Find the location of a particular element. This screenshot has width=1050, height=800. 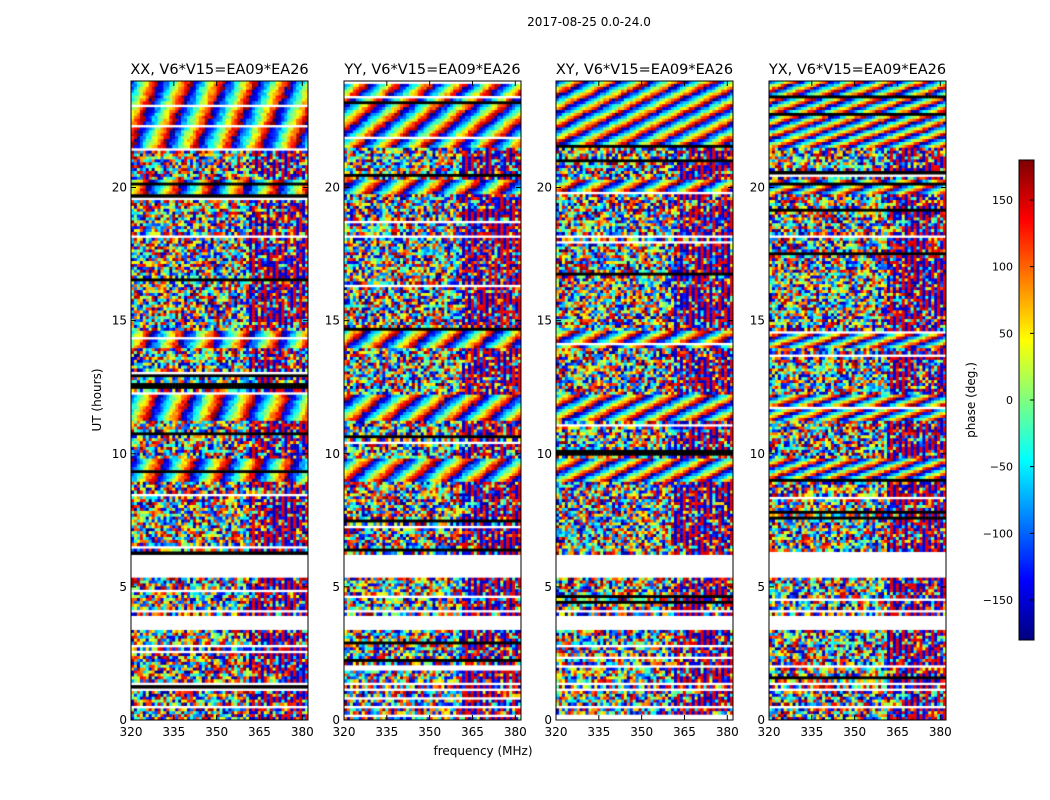

panel-title: XX, V6*V15=EA09*EA26 is located at coordinates (219, 70).